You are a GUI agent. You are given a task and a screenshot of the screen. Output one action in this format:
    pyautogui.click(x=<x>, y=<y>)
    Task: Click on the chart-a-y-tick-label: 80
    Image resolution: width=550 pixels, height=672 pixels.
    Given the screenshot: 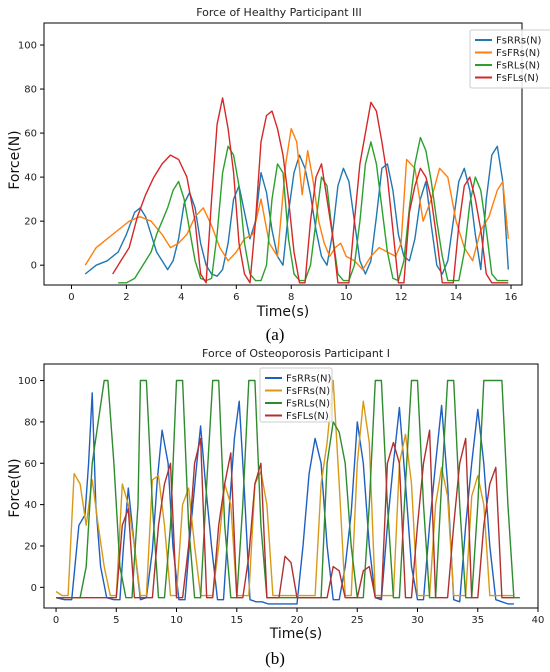 What is the action you would take?
    pyautogui.click(x=30, y=90)
    